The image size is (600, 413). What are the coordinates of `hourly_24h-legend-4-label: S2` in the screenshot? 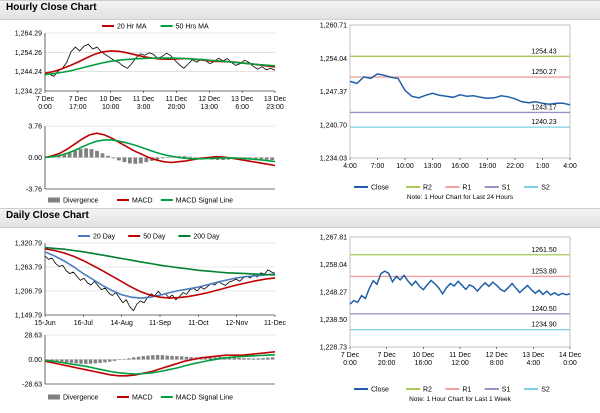 It's located at (545, 188).